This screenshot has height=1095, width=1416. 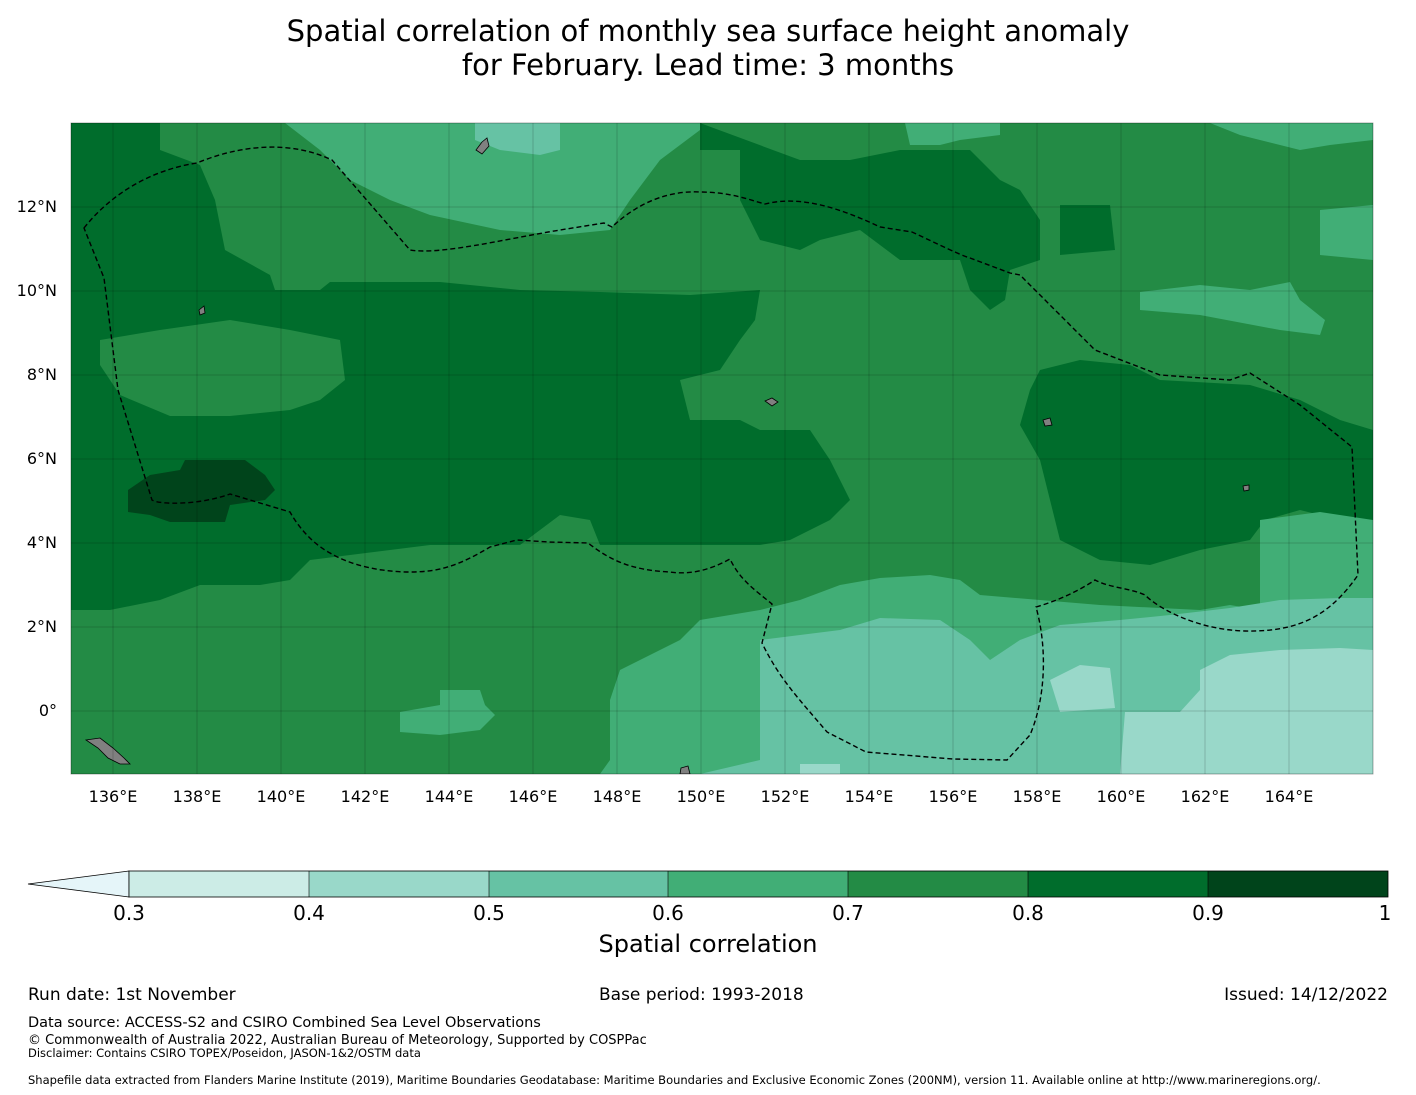 I want to click on lon-label: 148°E, so click(x=617, y=796).